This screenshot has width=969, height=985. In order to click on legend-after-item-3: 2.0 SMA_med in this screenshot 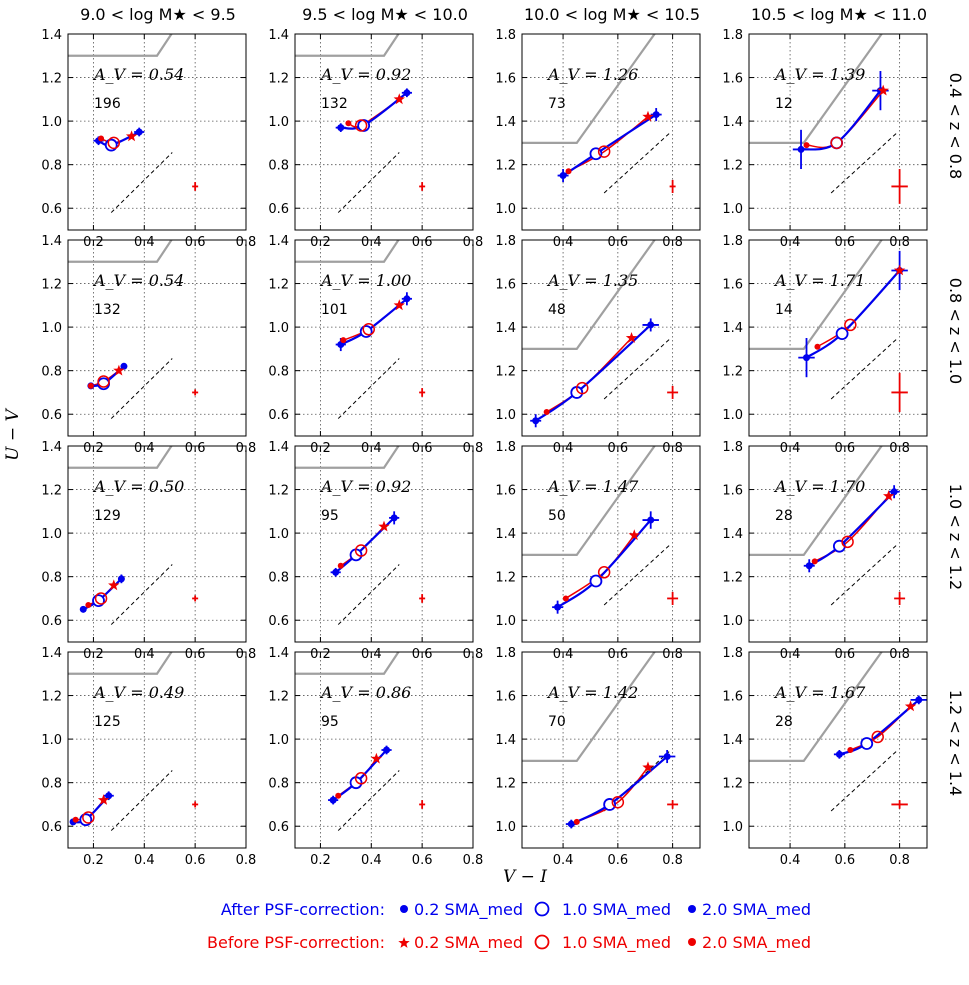, I will do `click(756, 910)`.